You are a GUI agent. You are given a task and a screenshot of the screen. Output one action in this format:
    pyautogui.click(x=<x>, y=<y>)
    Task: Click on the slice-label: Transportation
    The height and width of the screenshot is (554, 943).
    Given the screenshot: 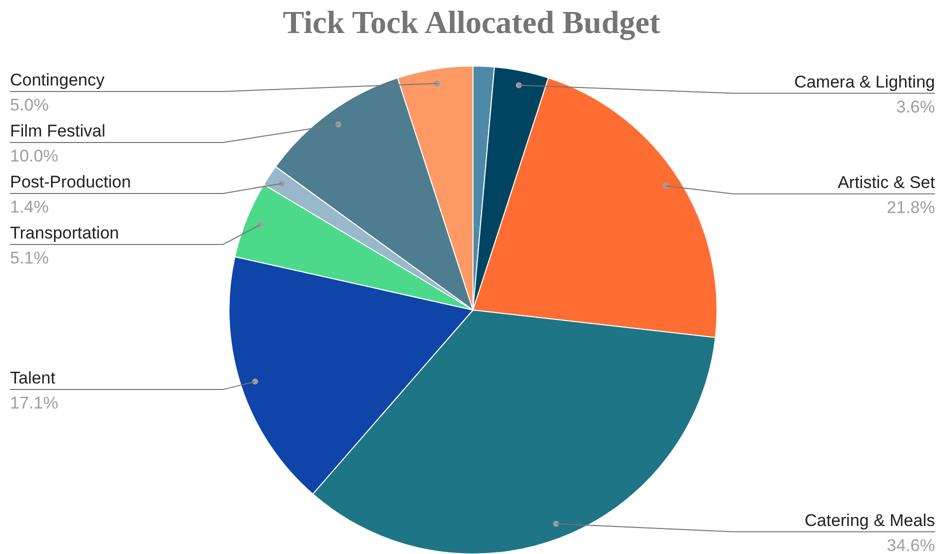 What is the action you would take?
    pyautogui.click(x=64, y=232)
    